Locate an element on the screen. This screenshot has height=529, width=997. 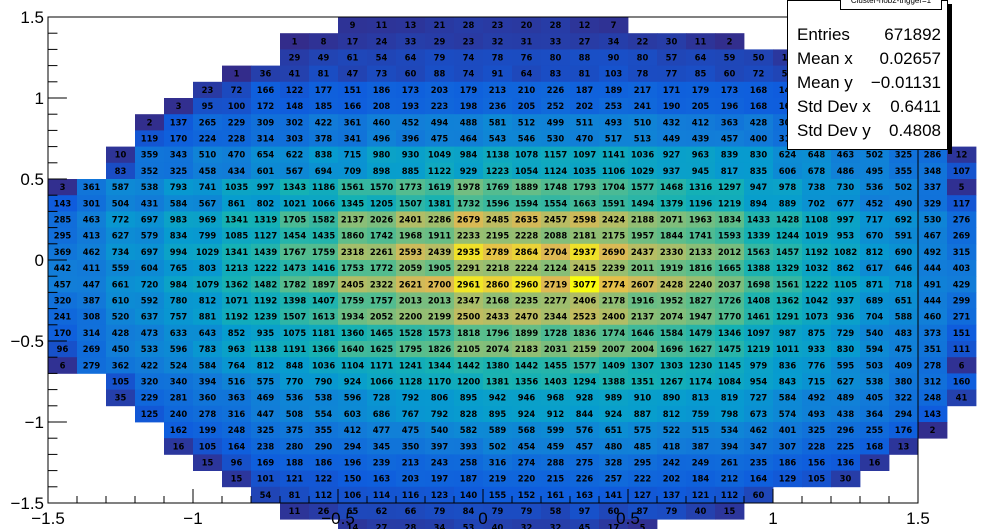
cell-value-label: 738 is located at coordinates (817, 187).